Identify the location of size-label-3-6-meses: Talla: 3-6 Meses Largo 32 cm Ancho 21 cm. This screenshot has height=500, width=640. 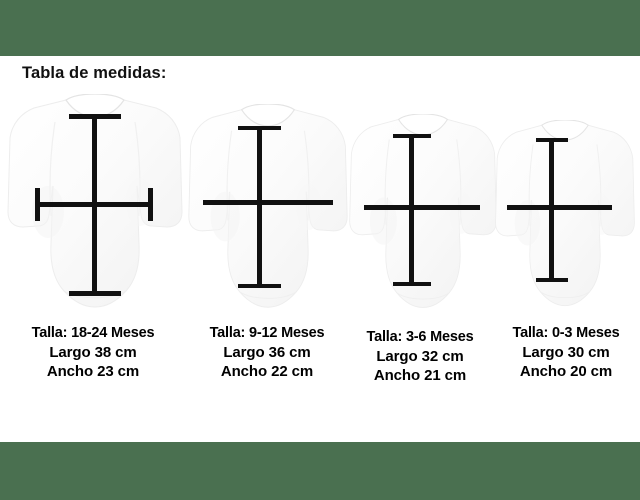
(420, 357).